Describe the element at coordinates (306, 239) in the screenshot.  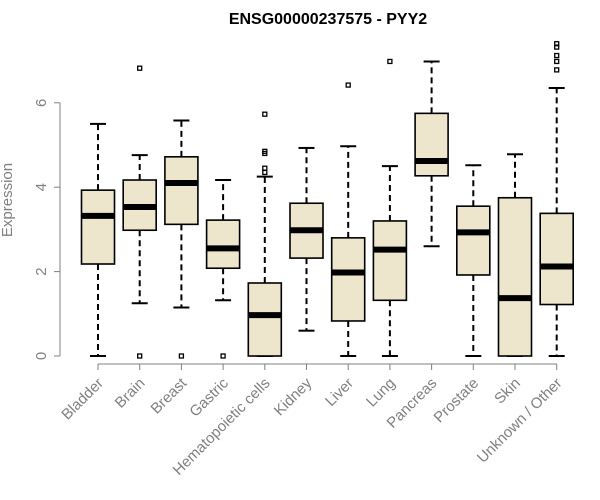
I see `box-kidney` at that location.